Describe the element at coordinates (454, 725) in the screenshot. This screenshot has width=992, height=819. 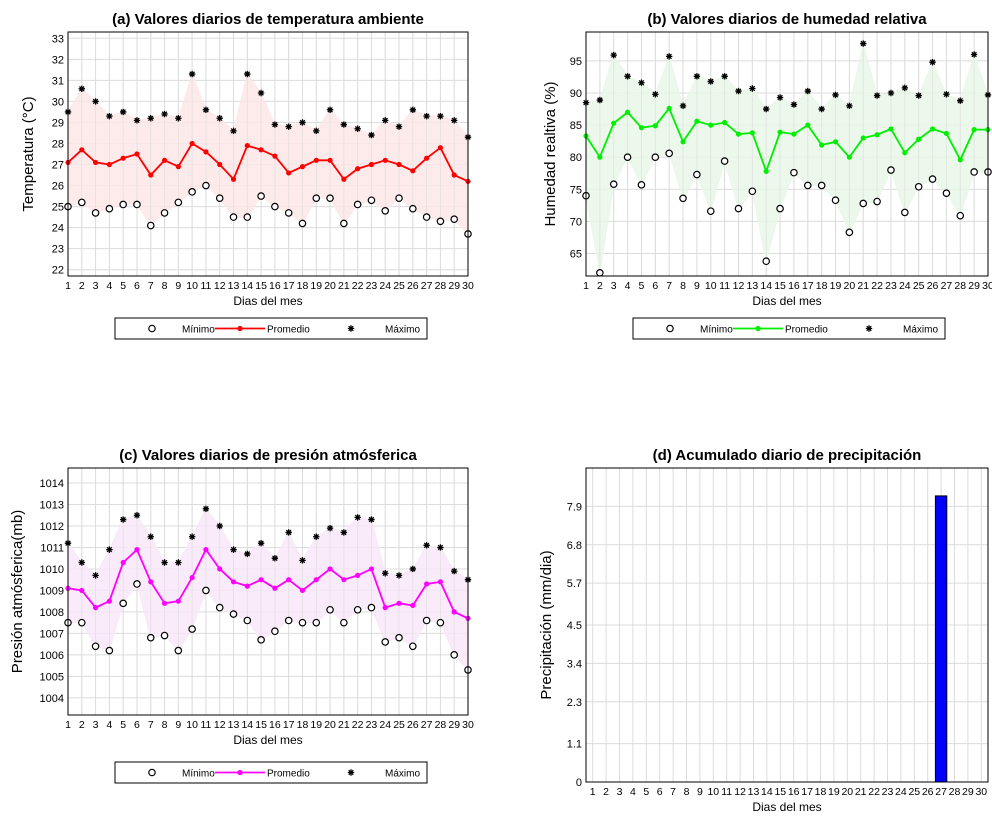
I see `x-tick-label: 29` at that location.